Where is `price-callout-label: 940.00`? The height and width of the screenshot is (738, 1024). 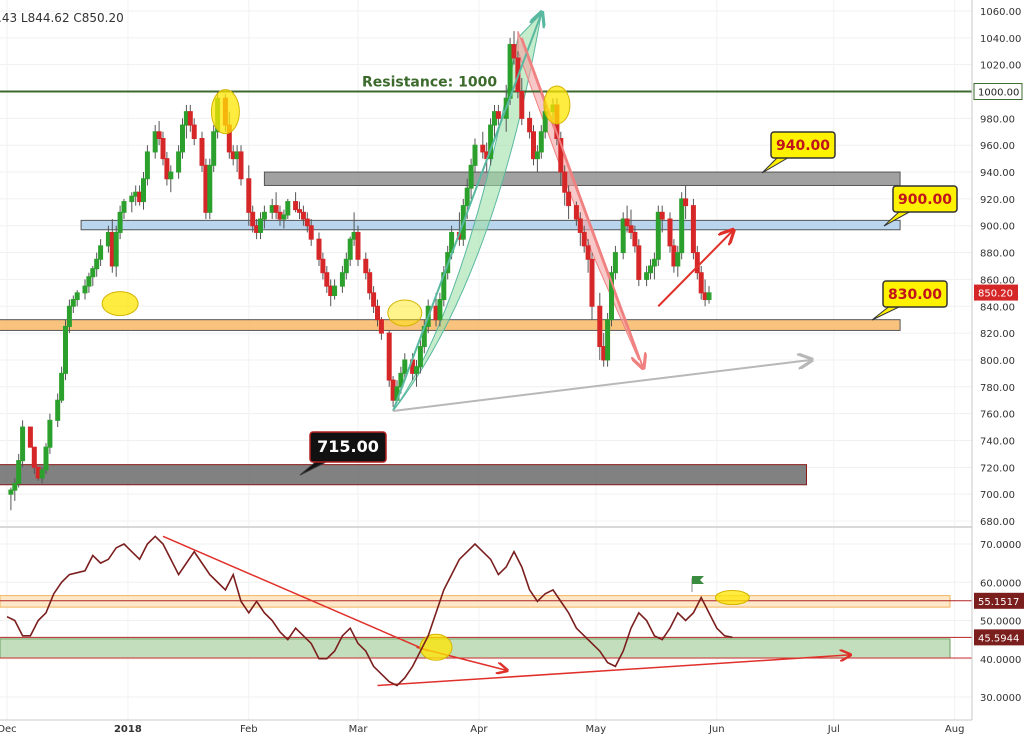 price-callout-label: 940.00 is located at coordinates (803, 146).